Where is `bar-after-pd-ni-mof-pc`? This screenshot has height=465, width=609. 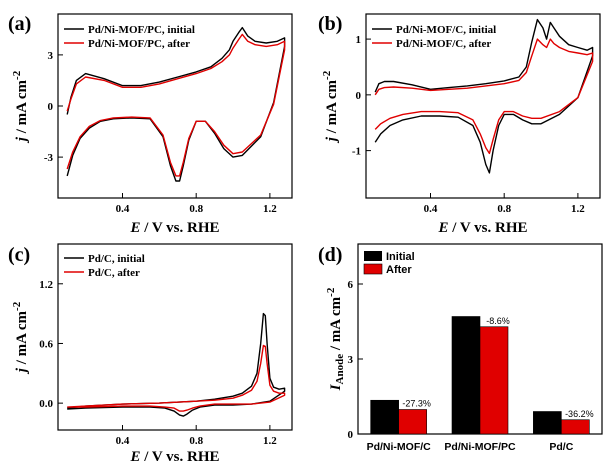 bar-after-pd-ni-mof-pc is located at coordinates (494, 380).